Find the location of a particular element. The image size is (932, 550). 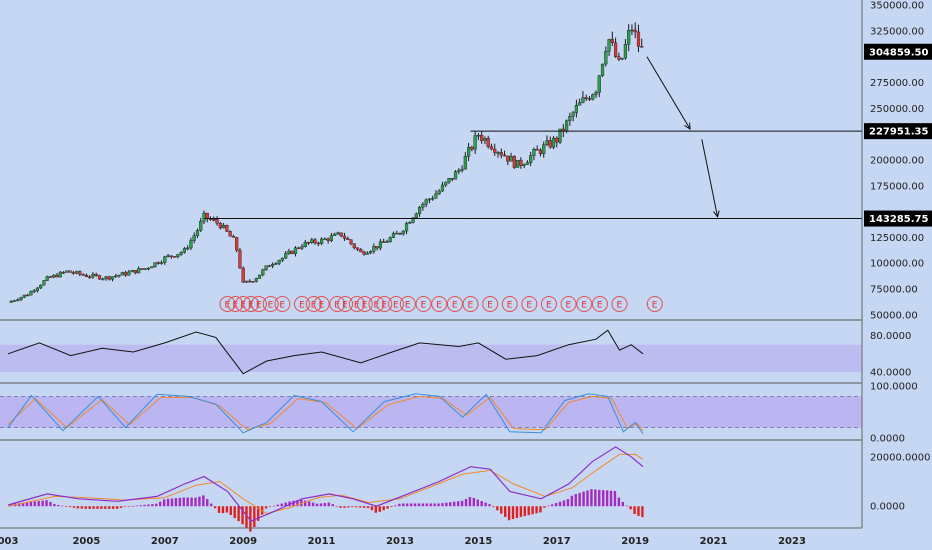

last-price-label: 304859.50 is located at coordinates (899, 52).